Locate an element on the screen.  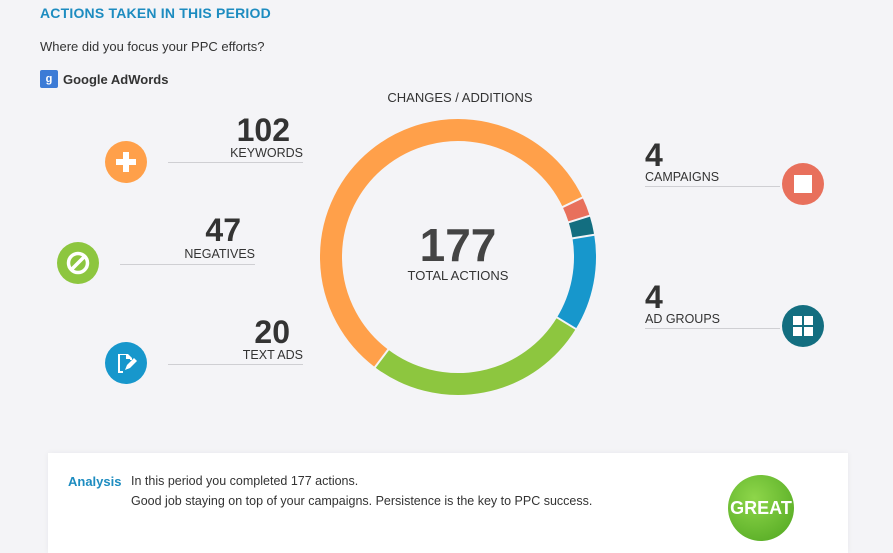
donut-slice-keywords is located at coordinates (451, 243).